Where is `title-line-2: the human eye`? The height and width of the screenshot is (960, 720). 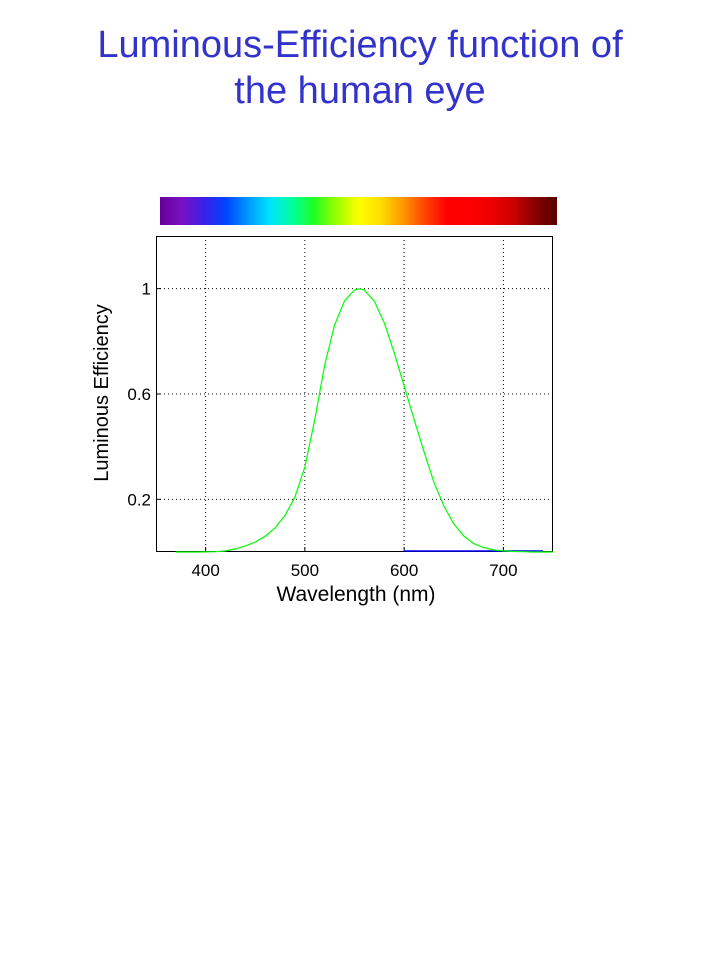 title-line-2: the human eye is located at coordinates (360, 91).